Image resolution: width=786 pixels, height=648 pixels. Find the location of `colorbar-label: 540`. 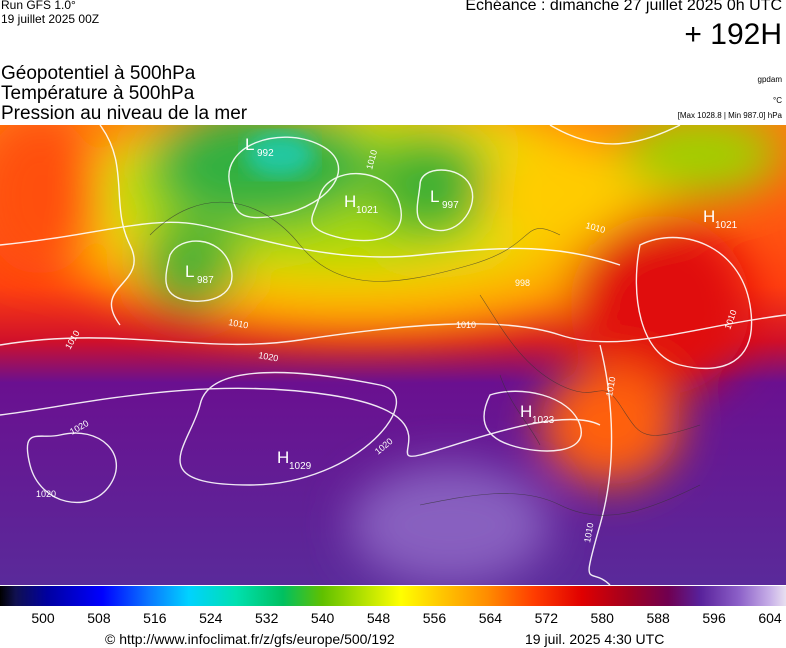

colorbar-label: 540 is located at coordinates (322, 618).